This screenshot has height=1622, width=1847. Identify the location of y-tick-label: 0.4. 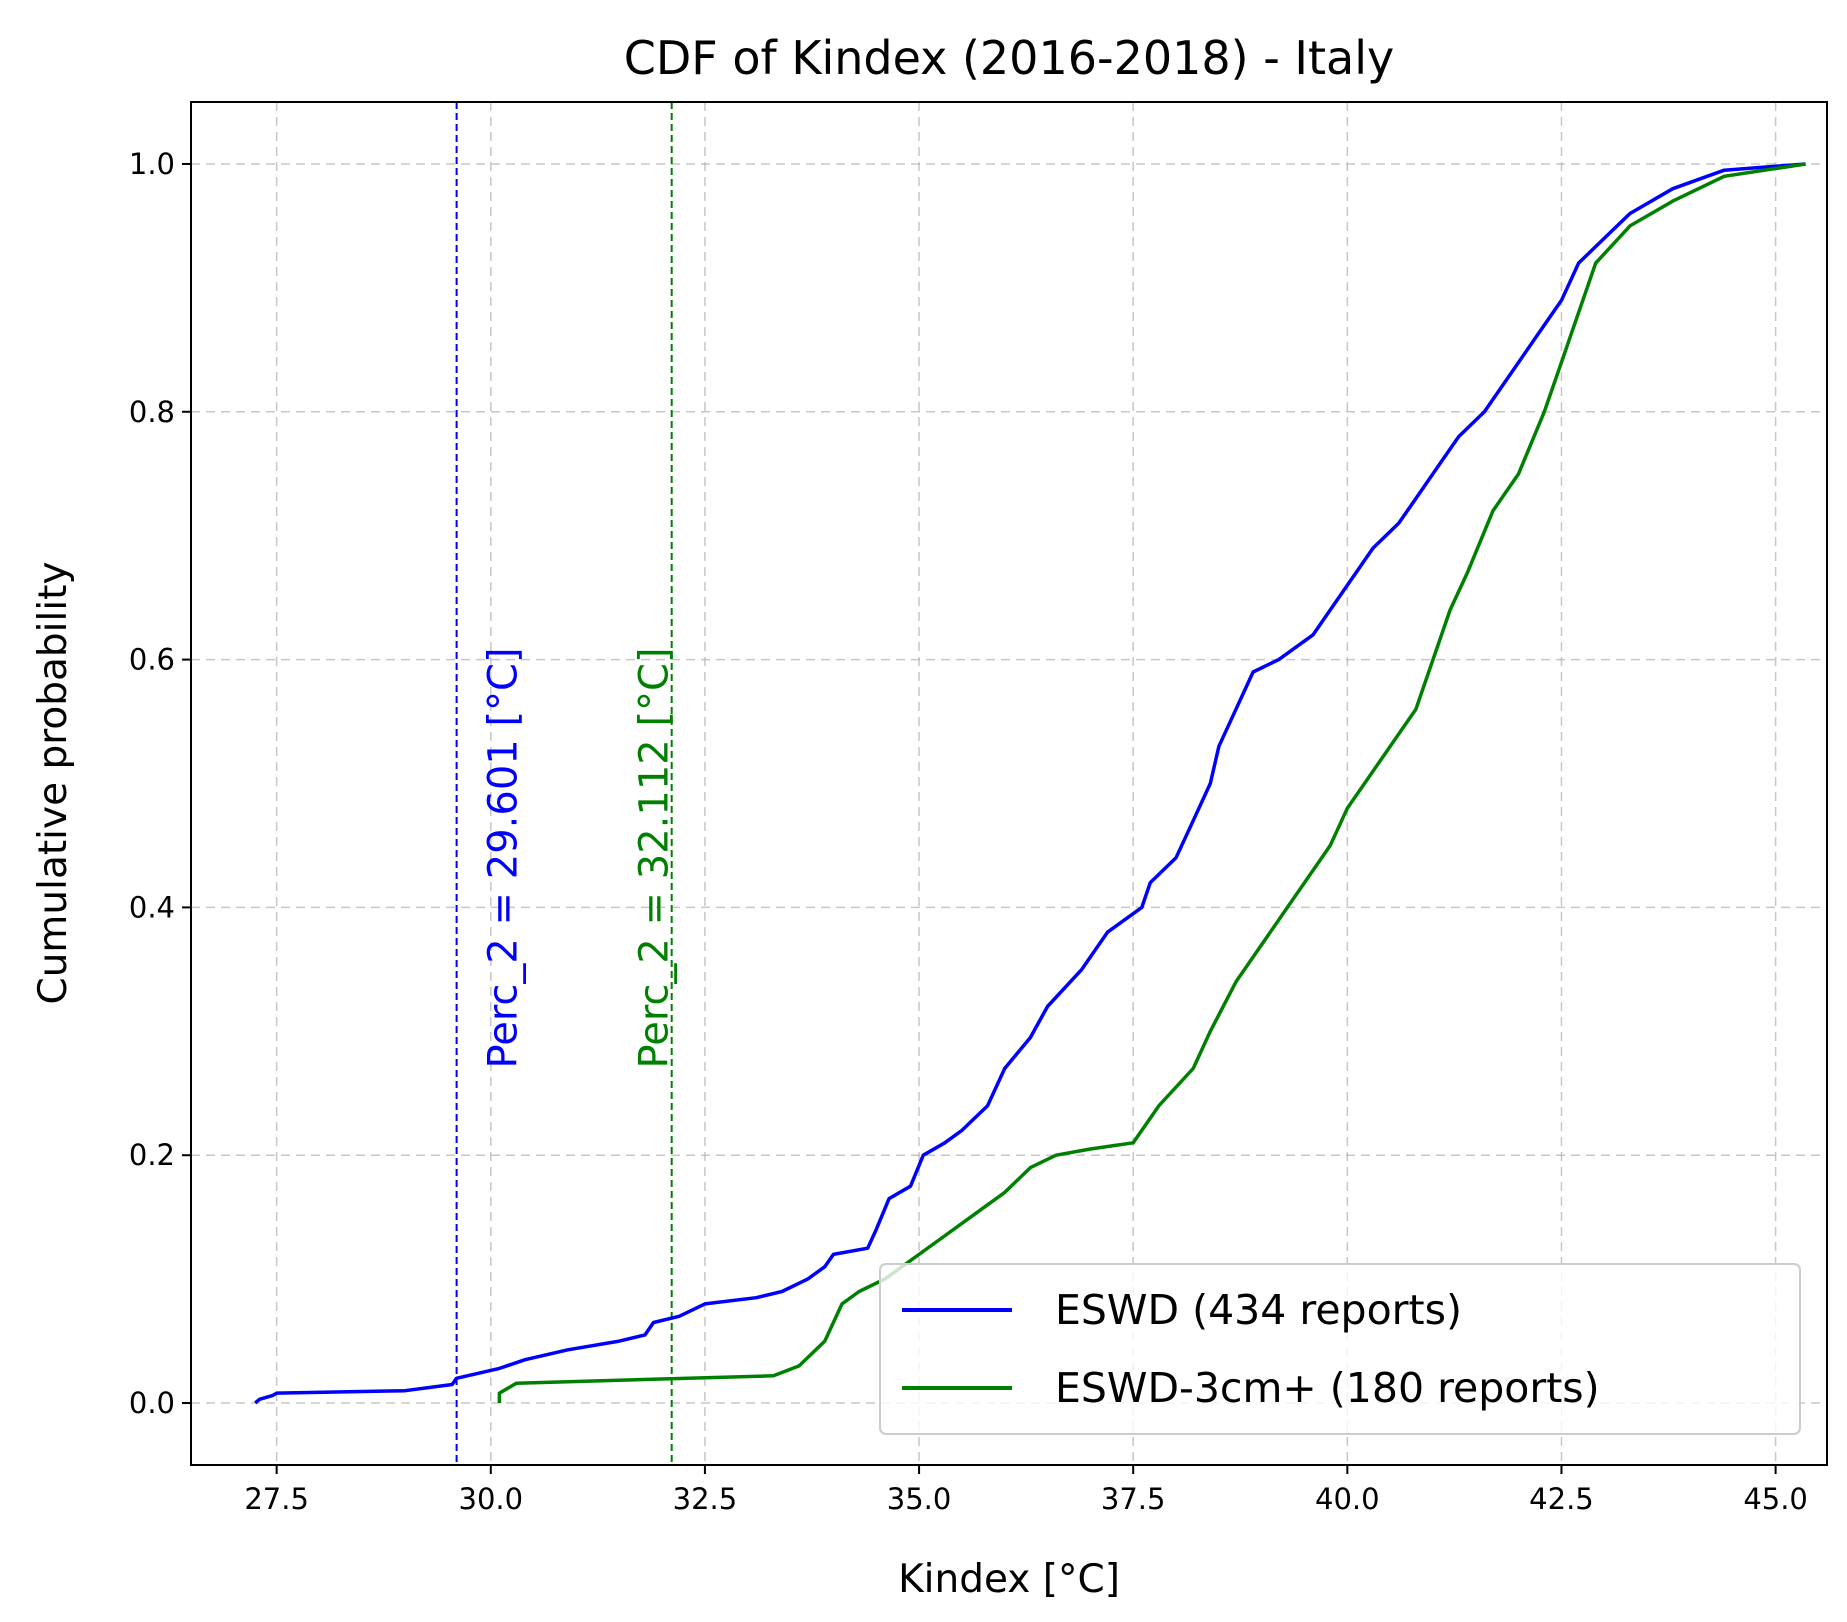
(152, 907).